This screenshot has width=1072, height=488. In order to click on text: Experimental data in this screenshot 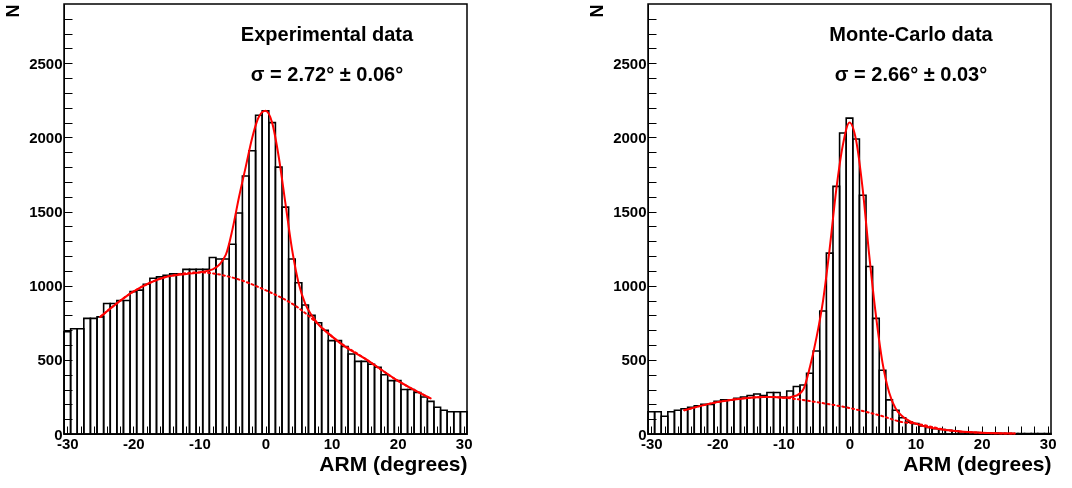, I will do `click(327, 34)`.